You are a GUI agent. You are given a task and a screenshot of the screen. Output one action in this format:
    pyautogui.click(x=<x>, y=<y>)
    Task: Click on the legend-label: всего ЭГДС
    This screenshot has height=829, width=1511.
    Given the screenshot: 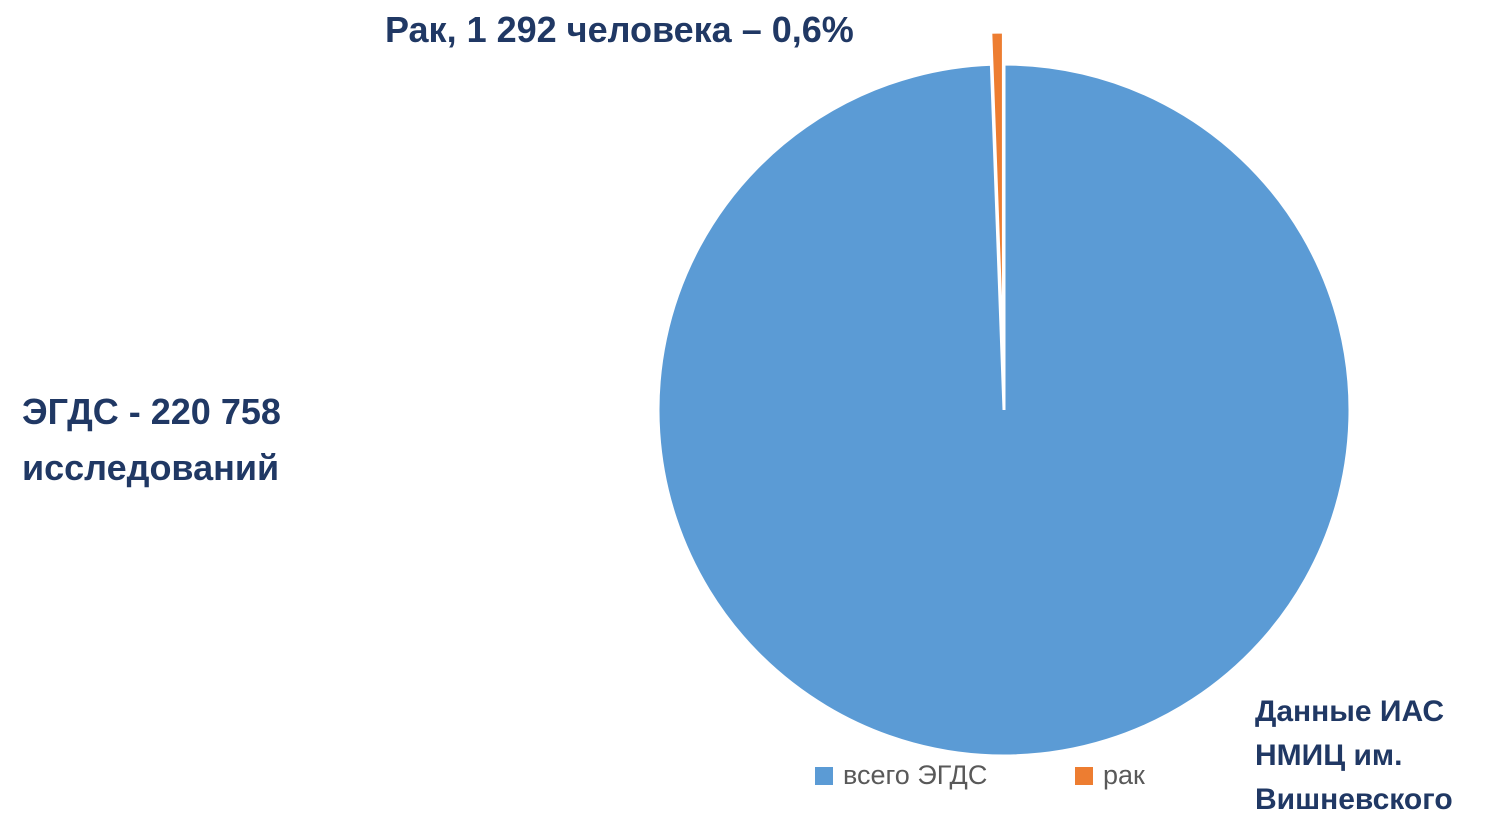 What is the action you would take?
    pyautogui.click(x=915, y=775)
    